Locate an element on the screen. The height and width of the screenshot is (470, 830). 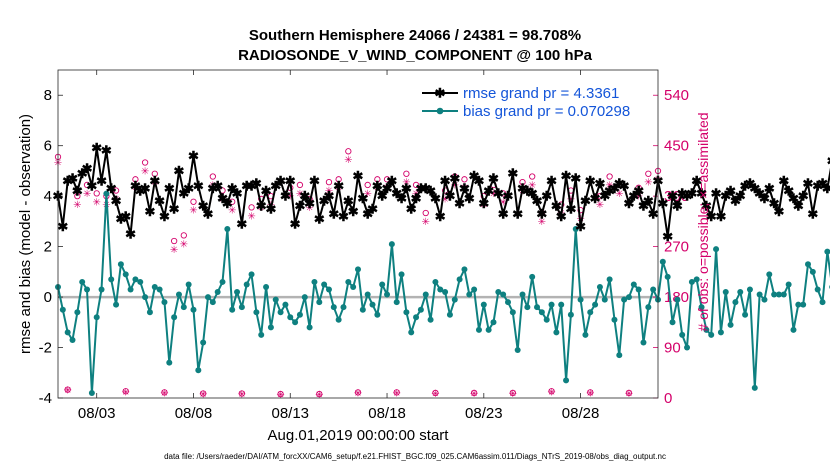
y-axis-ticks: -4 -2 0 2 4 6 8 is located at coordinates (51, 247).